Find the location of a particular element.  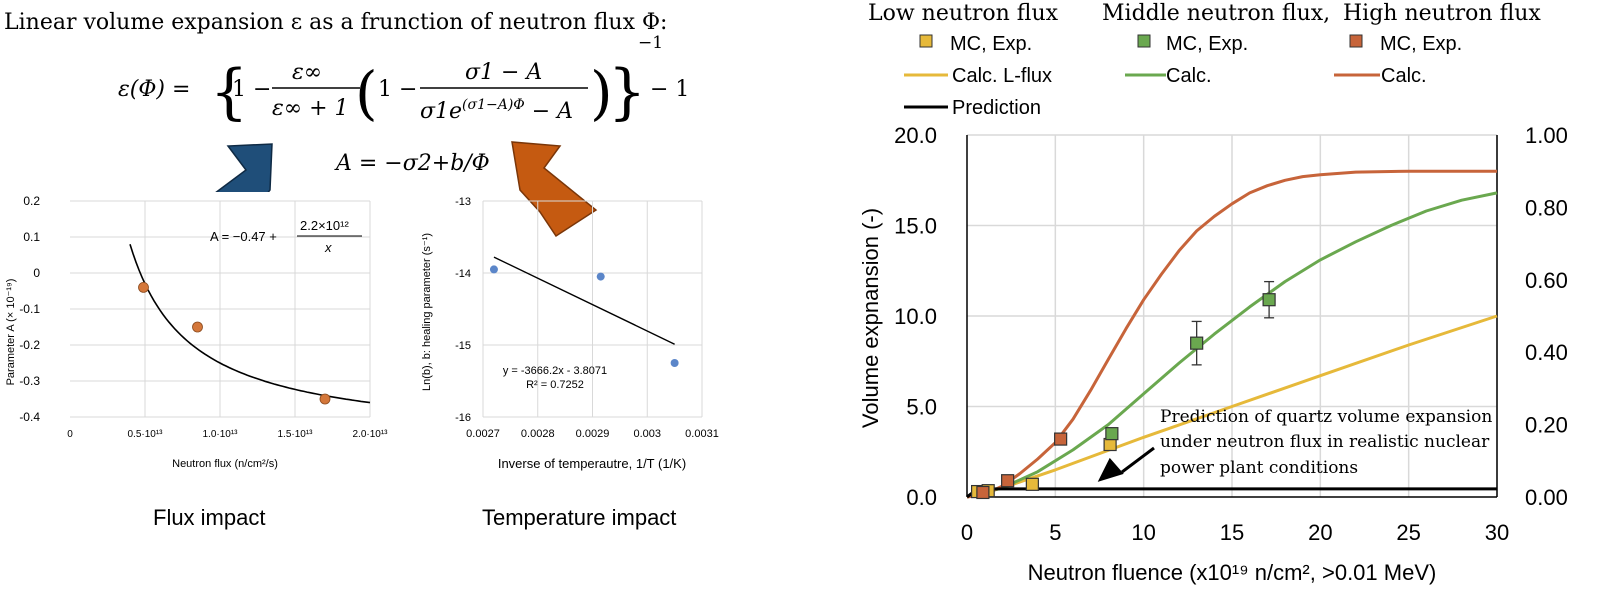

temp-x-tick-label: 0.0028 is located at coordinates (538, 434).